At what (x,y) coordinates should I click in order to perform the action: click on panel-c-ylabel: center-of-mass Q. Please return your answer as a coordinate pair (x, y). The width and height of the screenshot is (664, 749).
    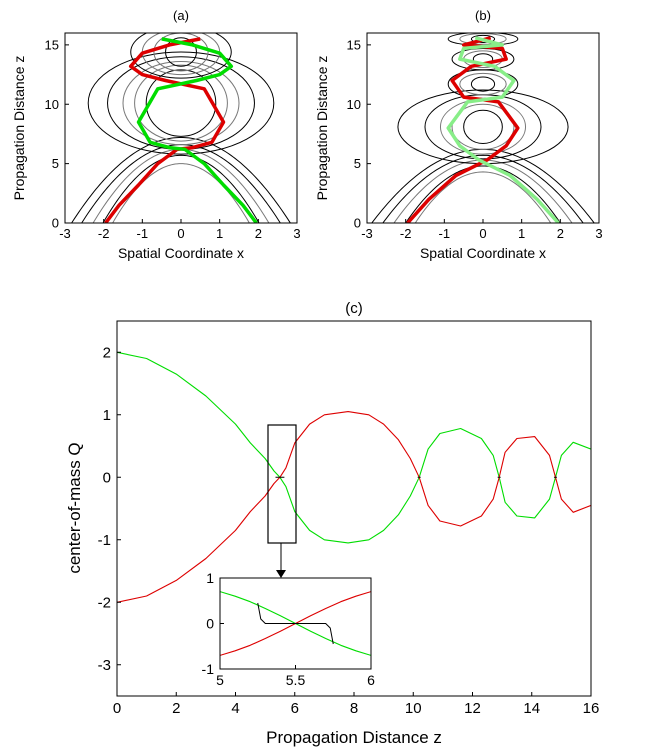
    Looking at the image, I should click on (74, 507).